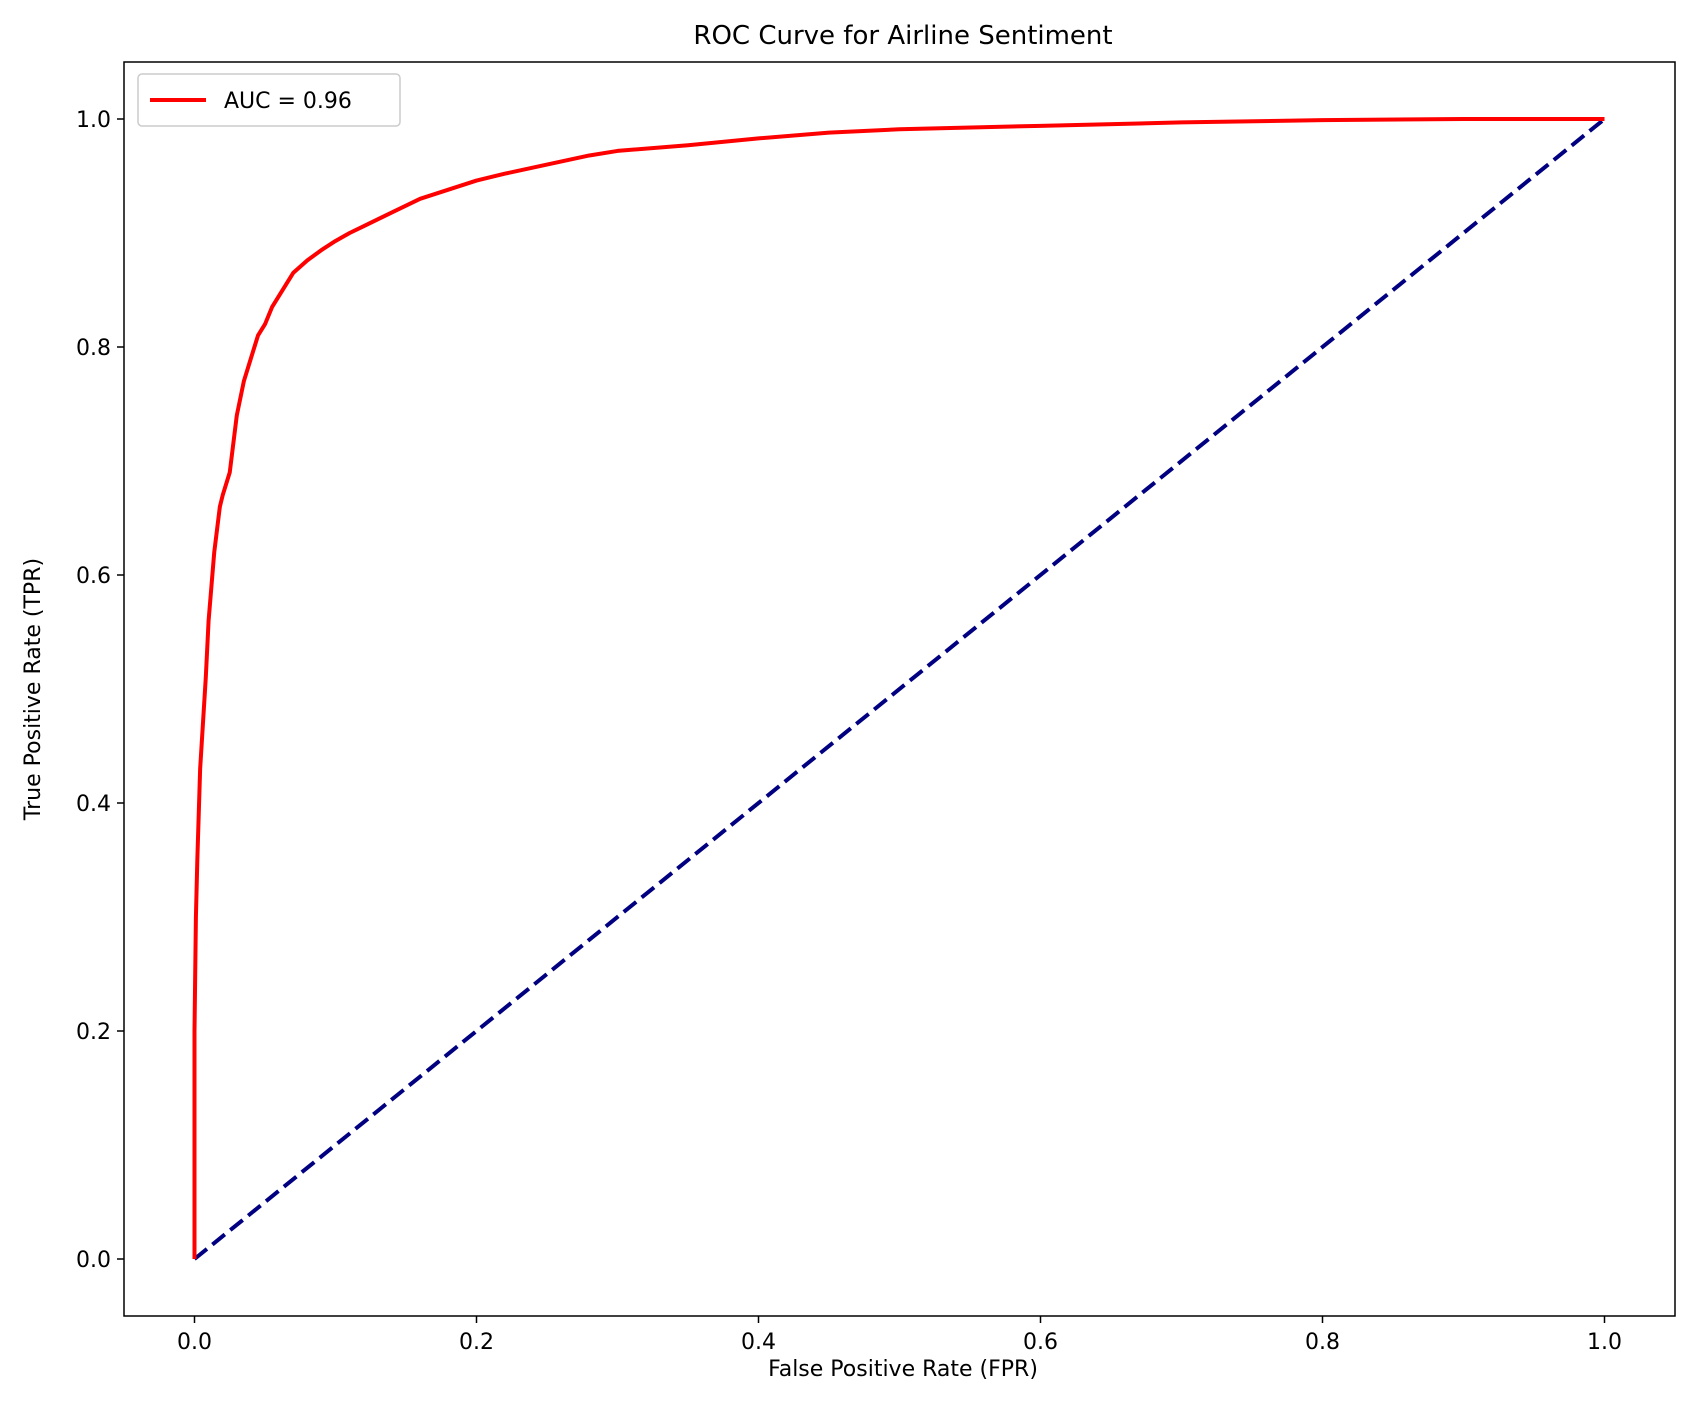 This screenshot has width=1692, height=1401. I want to click on legend: AUC = 0.96, so click(269, 100).